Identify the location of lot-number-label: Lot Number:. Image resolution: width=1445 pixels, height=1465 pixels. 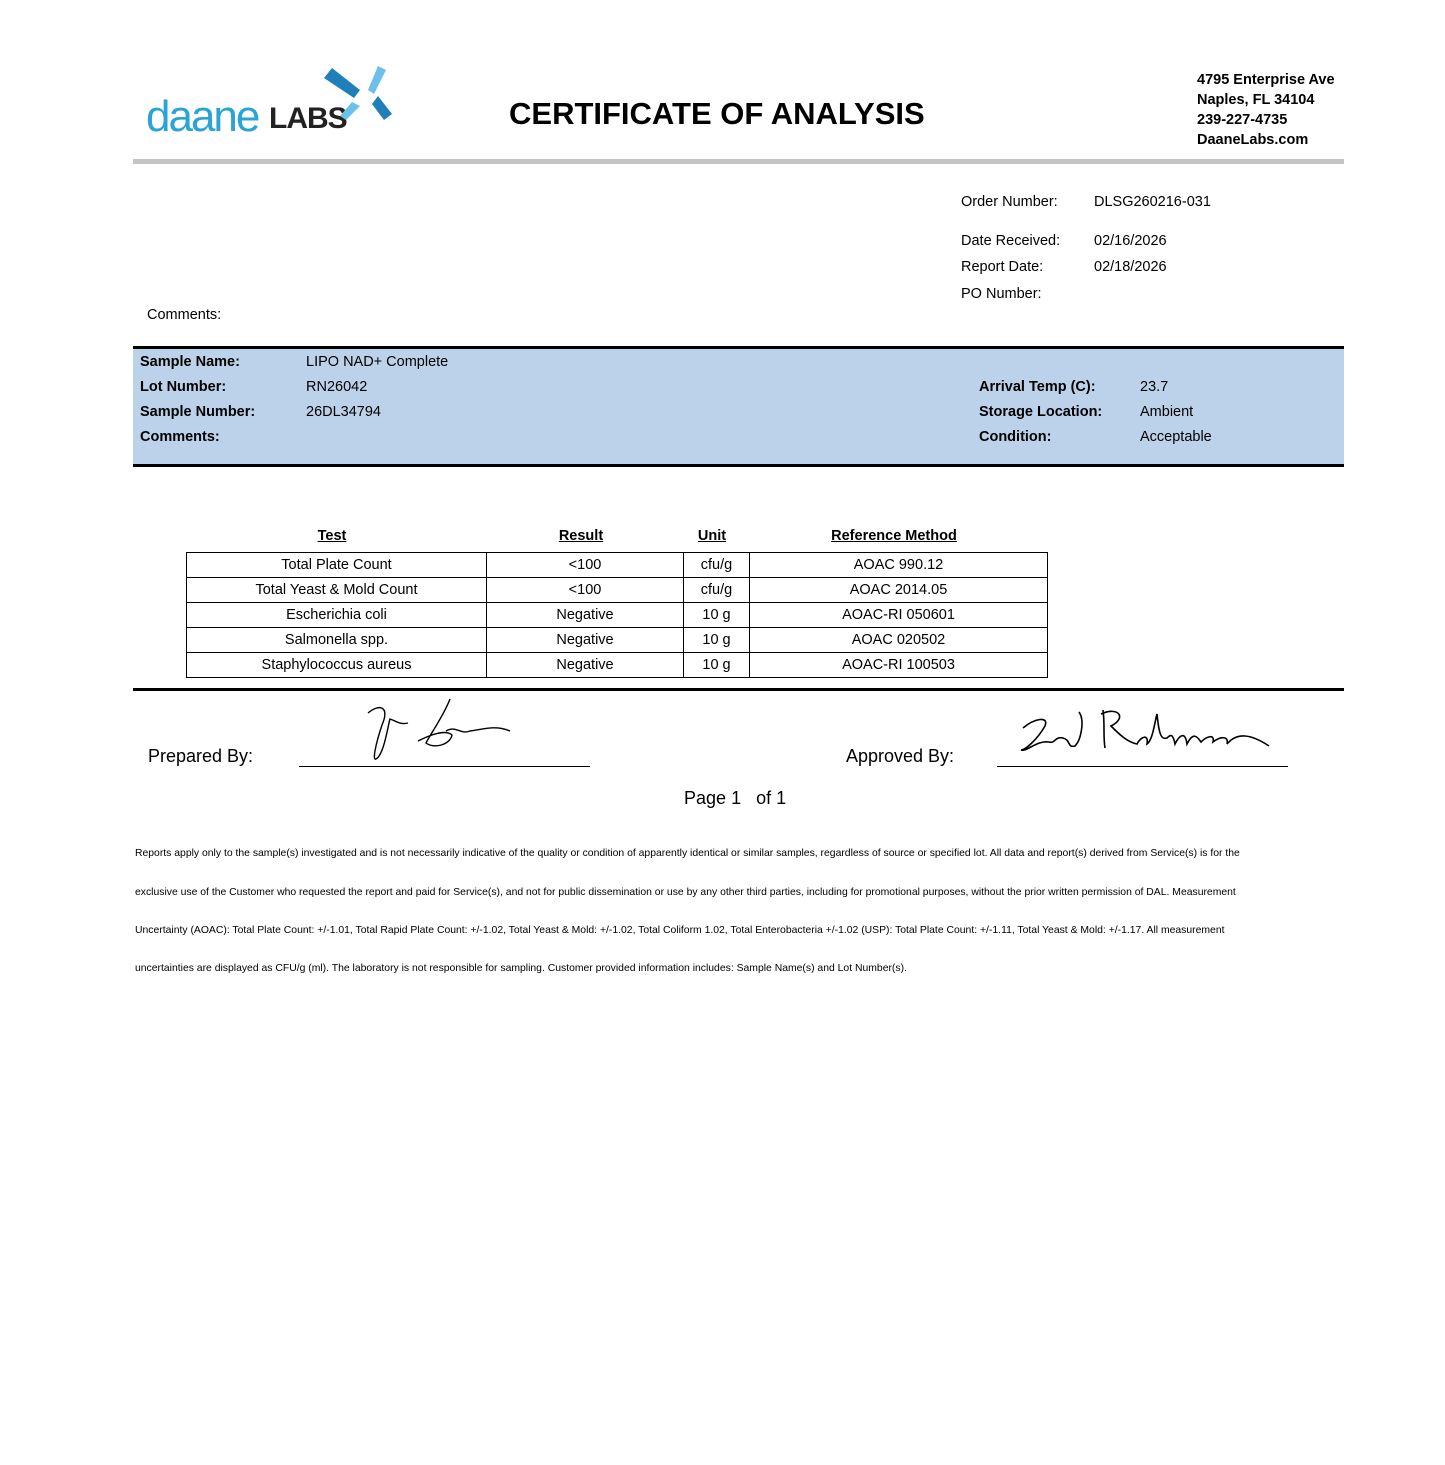
(183, 387).